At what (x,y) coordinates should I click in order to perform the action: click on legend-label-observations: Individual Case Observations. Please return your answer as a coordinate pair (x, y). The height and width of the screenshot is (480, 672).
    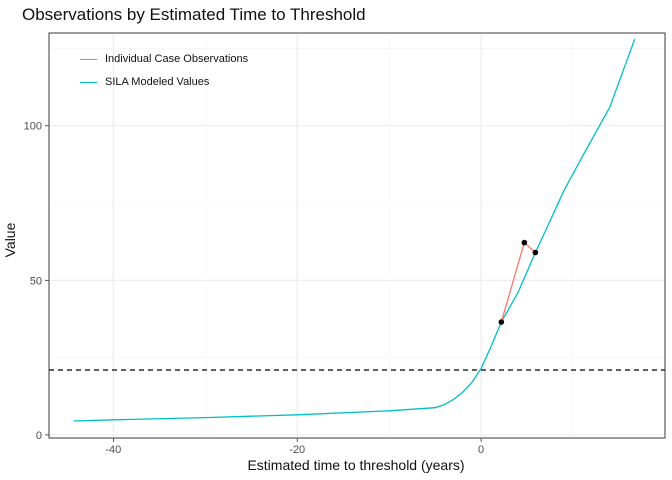
    Looking at the image, I should click on (177, 59).